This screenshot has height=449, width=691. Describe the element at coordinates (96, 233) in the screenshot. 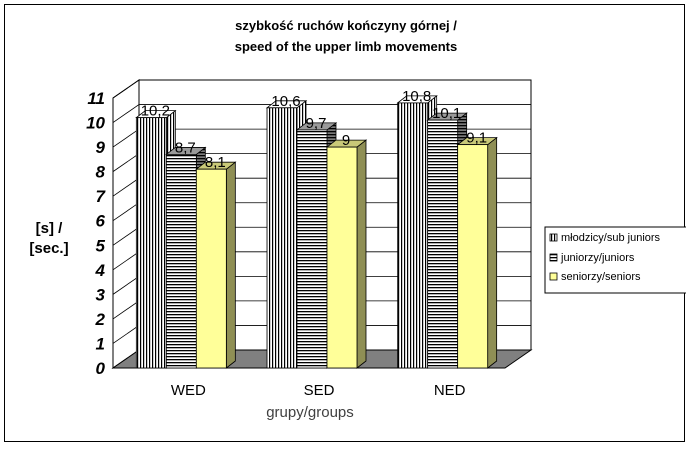

I see `y-tick-labels: 0 1 2 3 4 5 6 7 8 9 10 11` at that location.